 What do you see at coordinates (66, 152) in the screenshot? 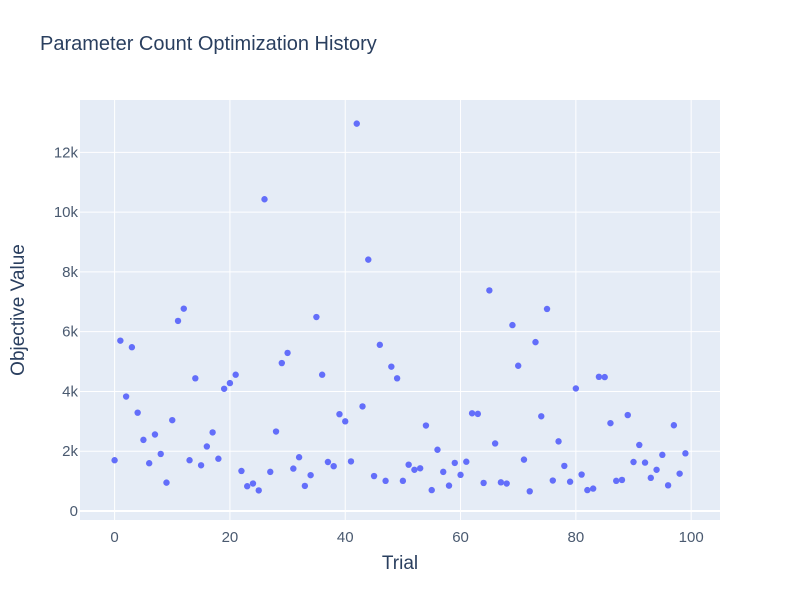
I see `y-tick-label: 12k` at bounding box center [66, 152].